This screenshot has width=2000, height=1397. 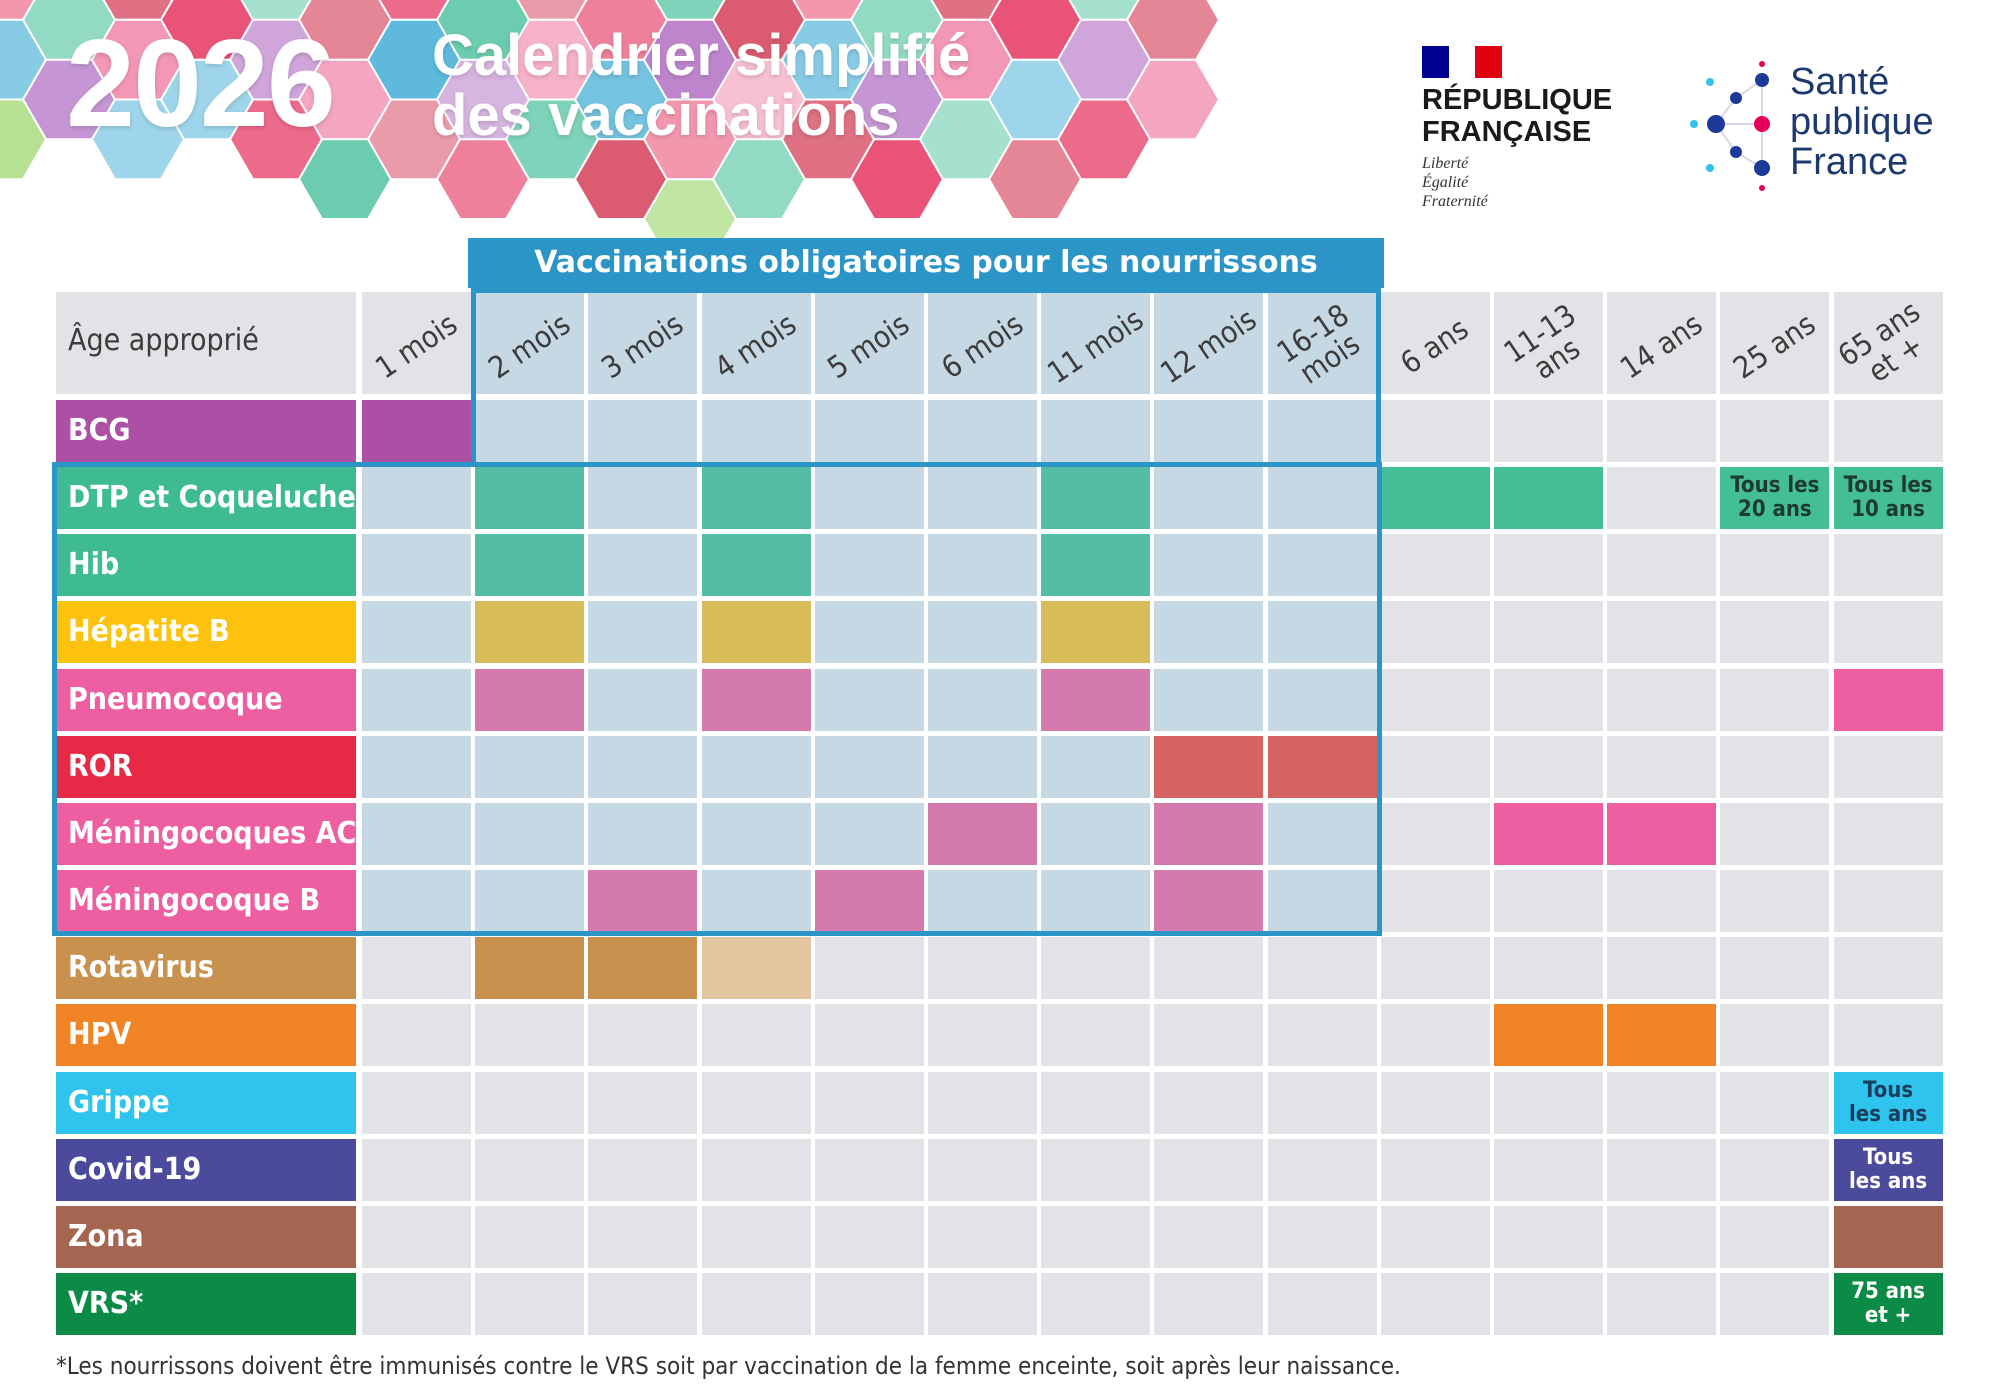 I want to click on age-header-3: 4 mois, so click(x=756, y=343).